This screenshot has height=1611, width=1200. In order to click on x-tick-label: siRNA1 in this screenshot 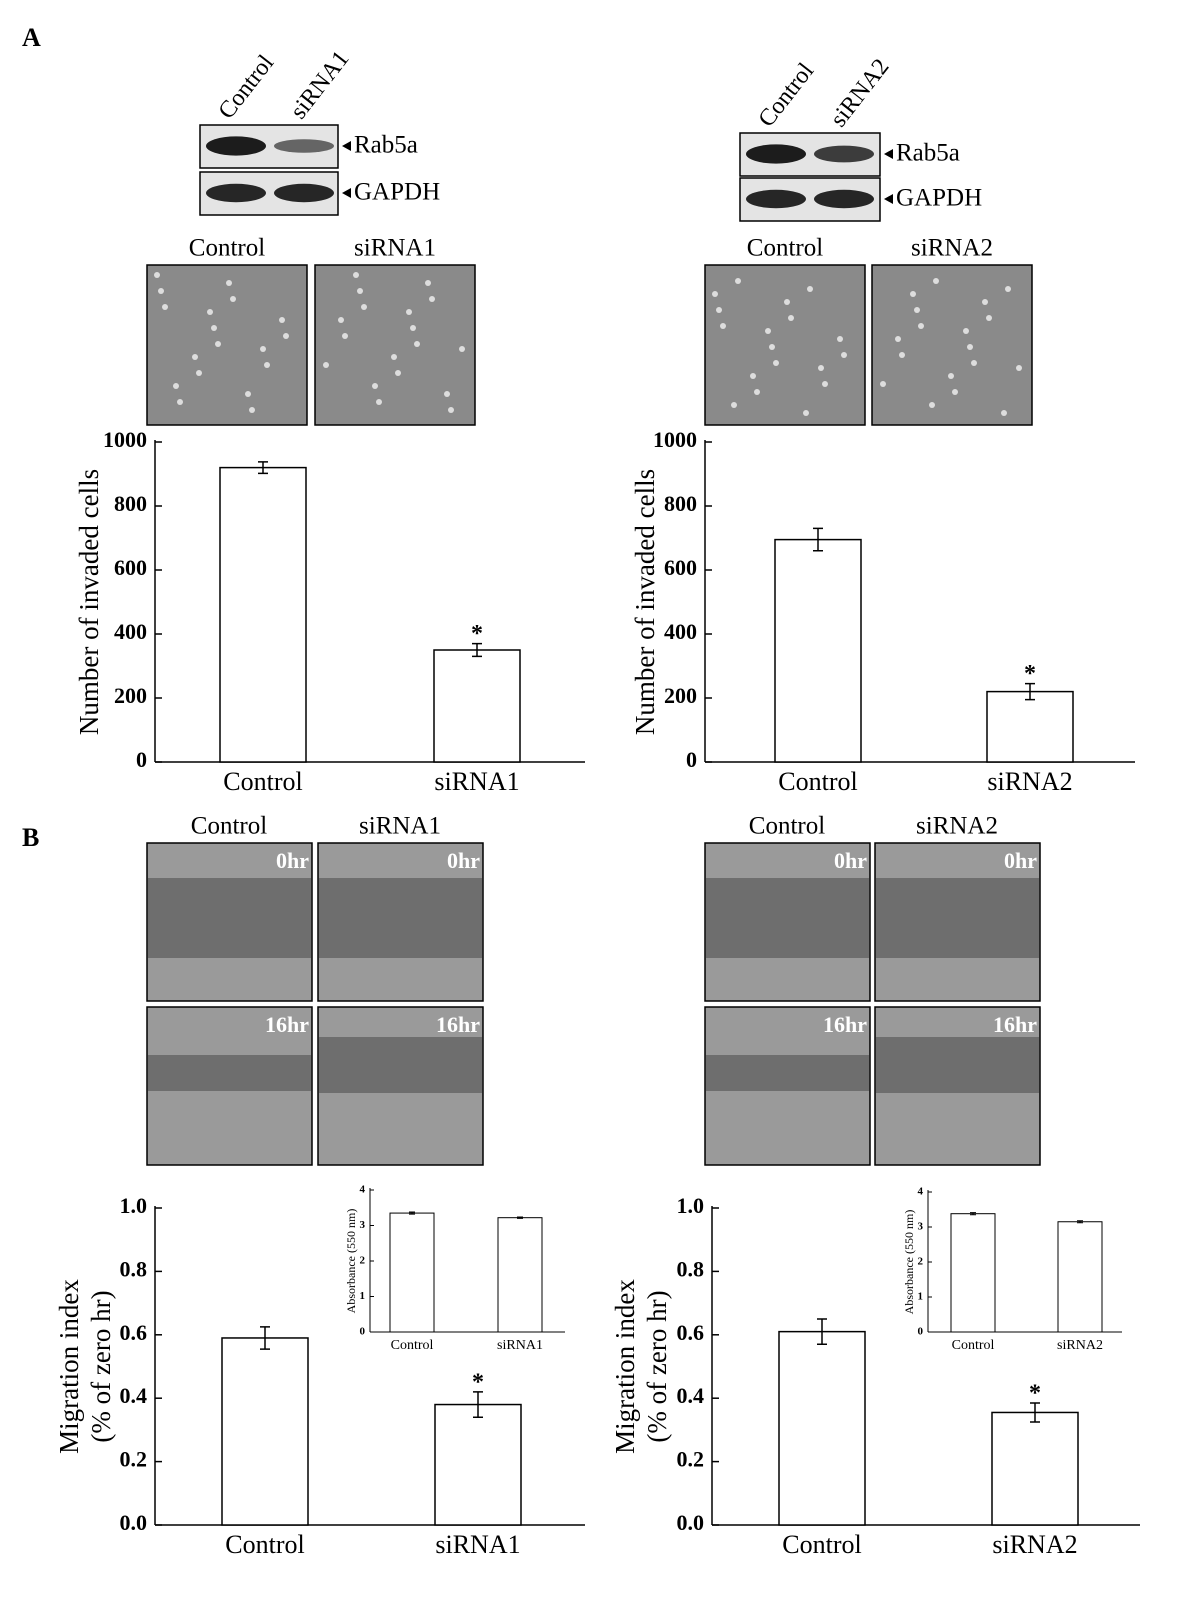, I will do `click(477, 1544)`.